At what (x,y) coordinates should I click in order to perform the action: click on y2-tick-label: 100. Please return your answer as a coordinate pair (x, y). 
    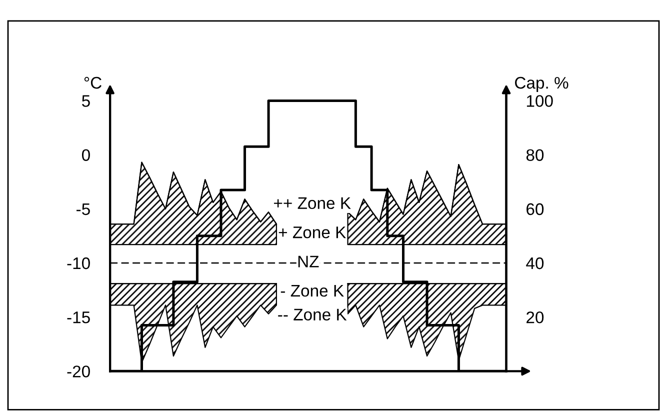
    Looking at the image, I should click on (539, 101).